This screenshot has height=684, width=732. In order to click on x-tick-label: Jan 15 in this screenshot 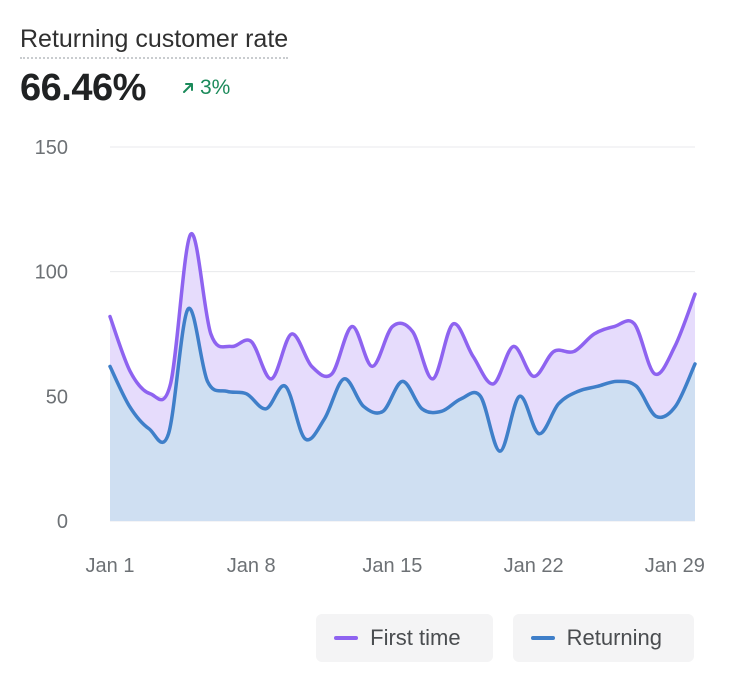, I will do `click(392, 566)`.